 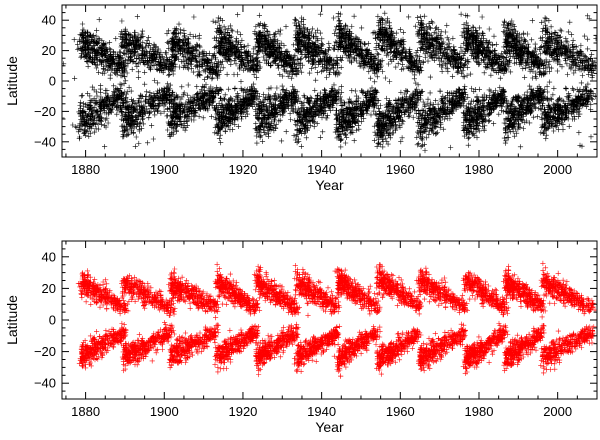 What do you see at coordinates (400, 169) in the screenshot?
I see `top-x-tick-label: 1960` at bounding box center [400, 169].